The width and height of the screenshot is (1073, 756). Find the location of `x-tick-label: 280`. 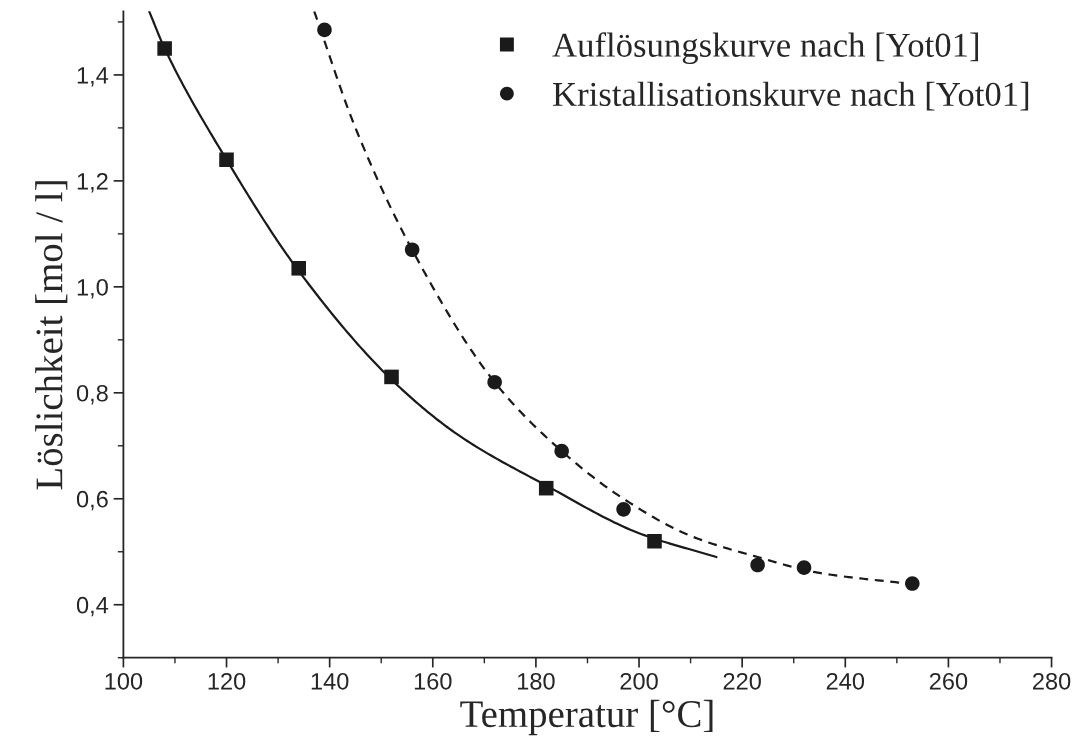

x-tick-label: 280 is located at coordinates (1052, 681).